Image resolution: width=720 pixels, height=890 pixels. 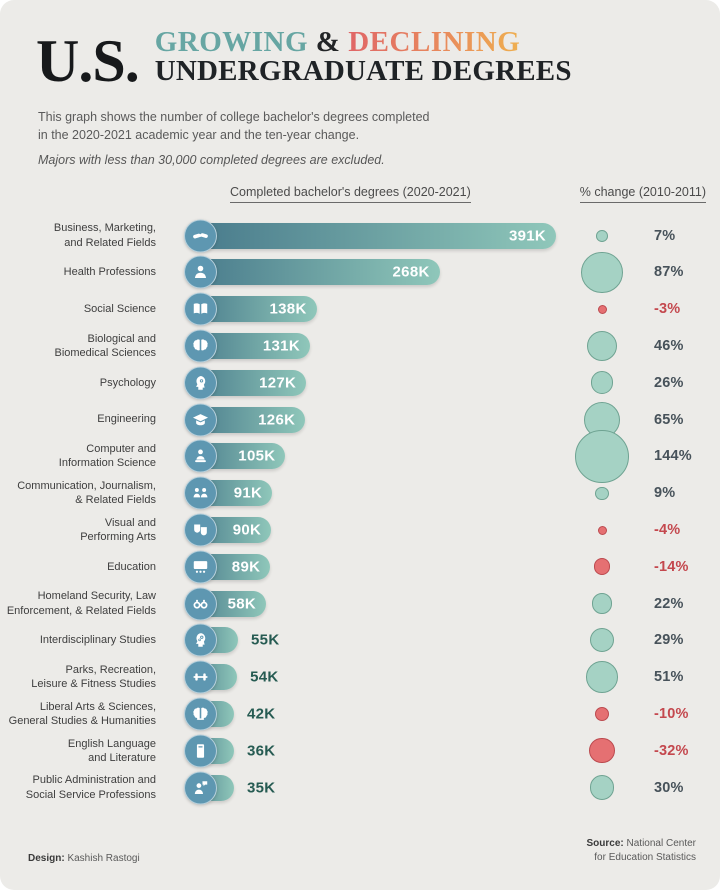 I want to click on degree-bar: 126K, so click(x=245, y=420).